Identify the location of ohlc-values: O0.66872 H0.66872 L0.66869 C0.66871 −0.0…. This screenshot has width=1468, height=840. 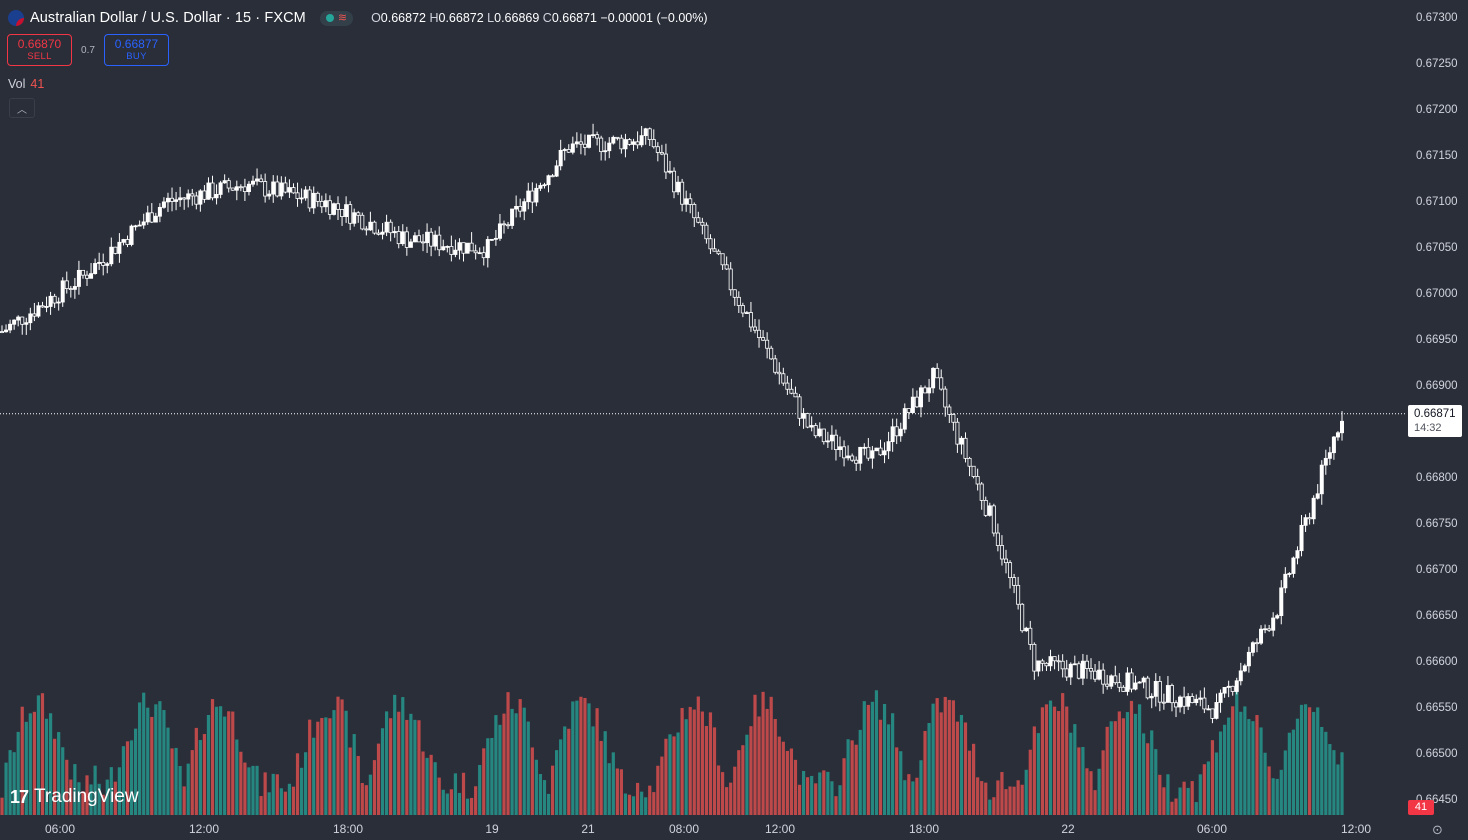
(539, 18).